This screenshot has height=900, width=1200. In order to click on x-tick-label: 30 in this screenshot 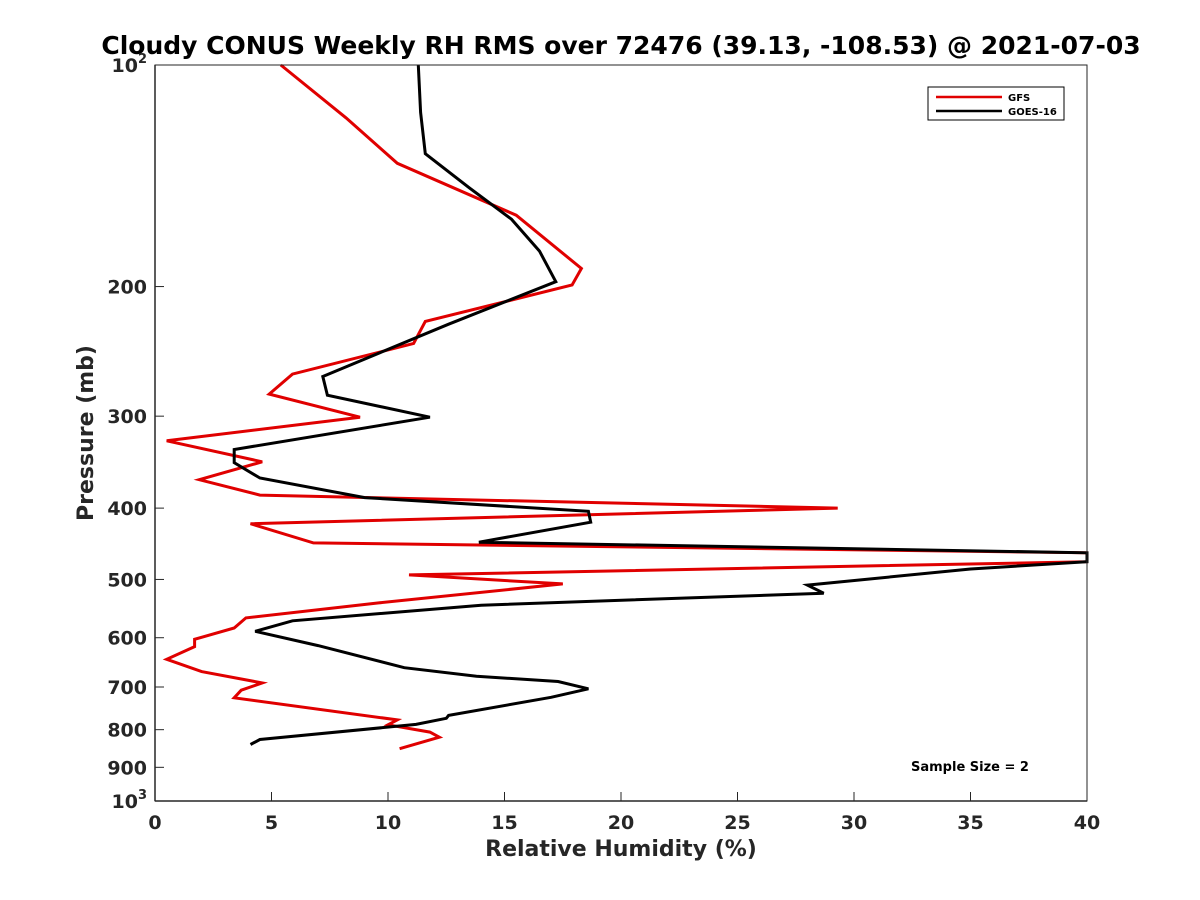, I will do `click(854, 823)`.